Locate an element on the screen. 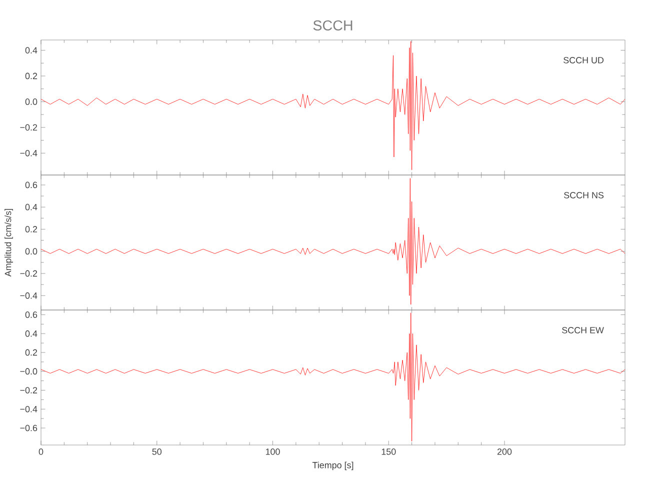 Image resolution: width=650 pixels, height=500 pixels. x-tick-label: 0 is located at coordinates (41, 451).